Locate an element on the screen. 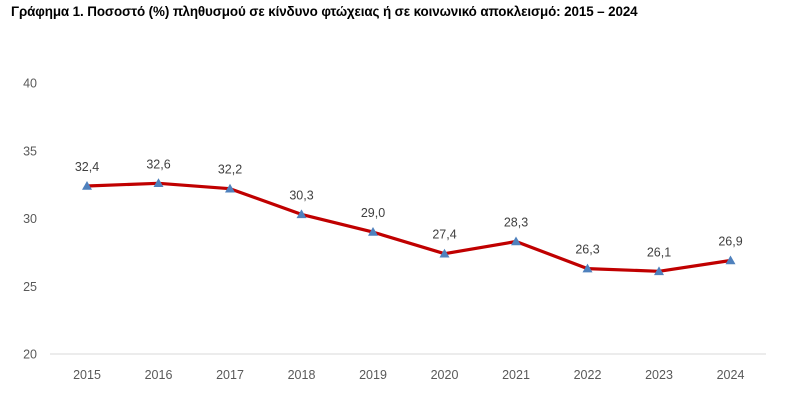 The width and height of the screenshot is (801, 402). data-label: 29,0 is located at coordinates (373, 213).